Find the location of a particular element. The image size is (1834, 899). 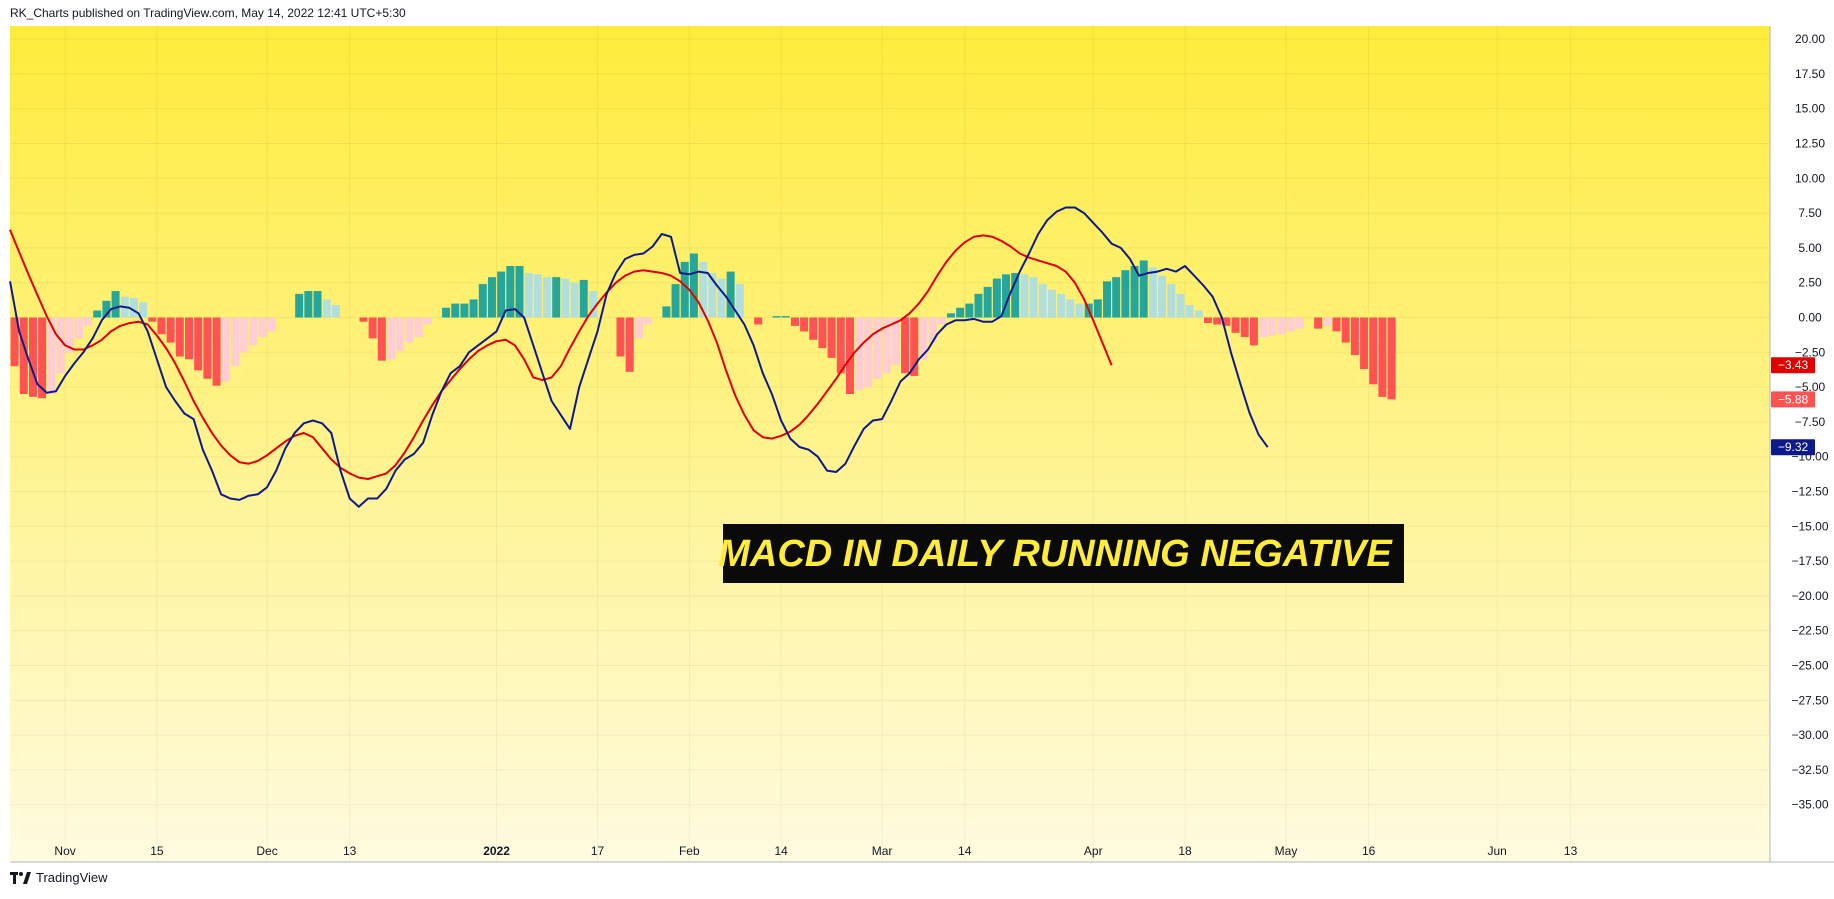

x-tick-label: 16 is located at coordinates (1369, 851).